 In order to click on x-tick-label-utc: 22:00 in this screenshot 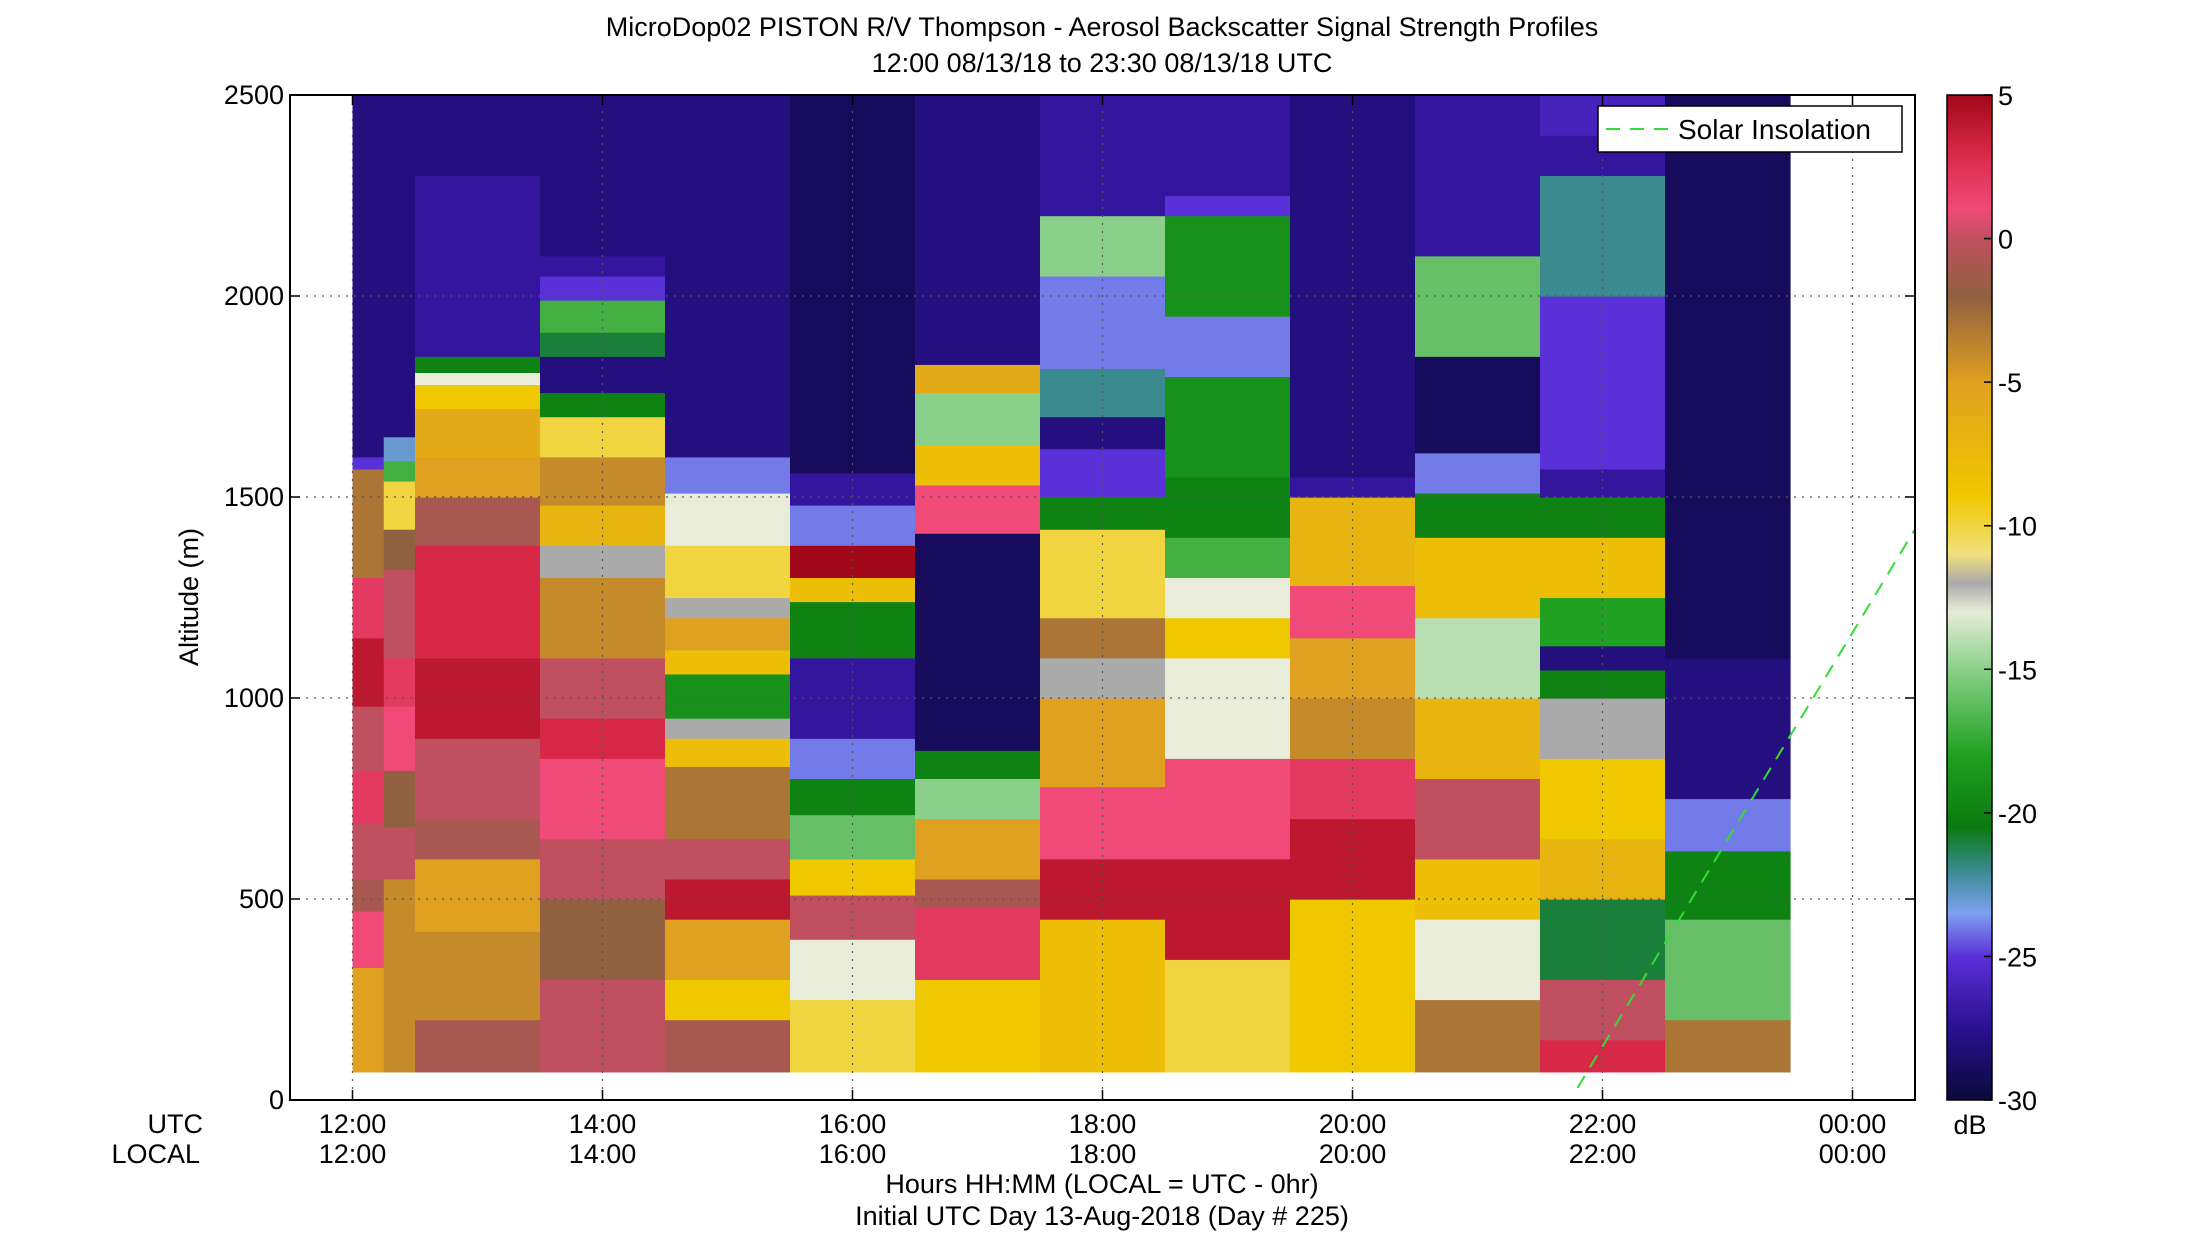, I will do `click(1603, 1124)`.